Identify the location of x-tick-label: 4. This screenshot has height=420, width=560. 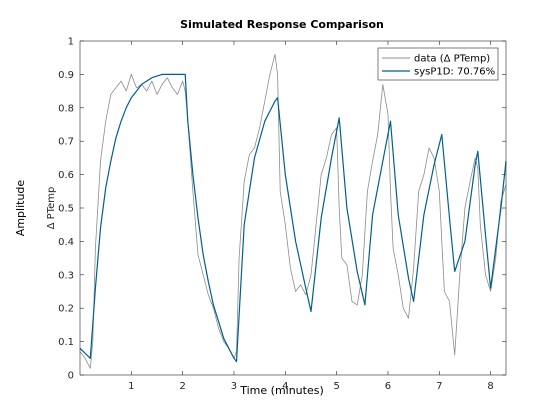
(285, 386).